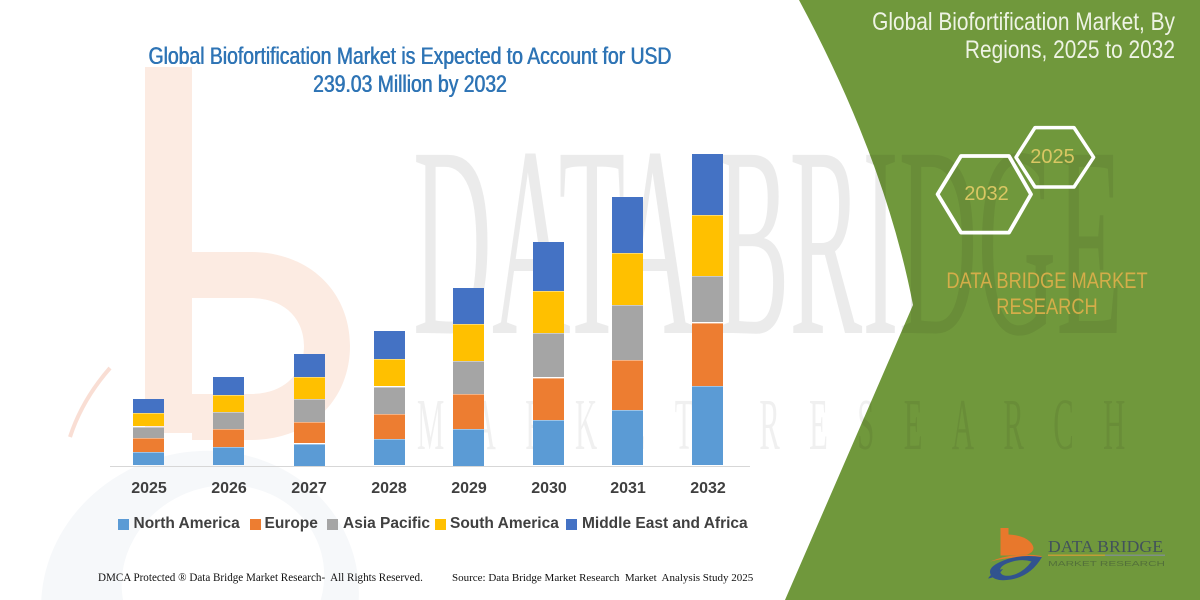 This screenshot has height=600, width=1200. I want to click on svg-text: DATA BRIDGE, so click(1105, 546).